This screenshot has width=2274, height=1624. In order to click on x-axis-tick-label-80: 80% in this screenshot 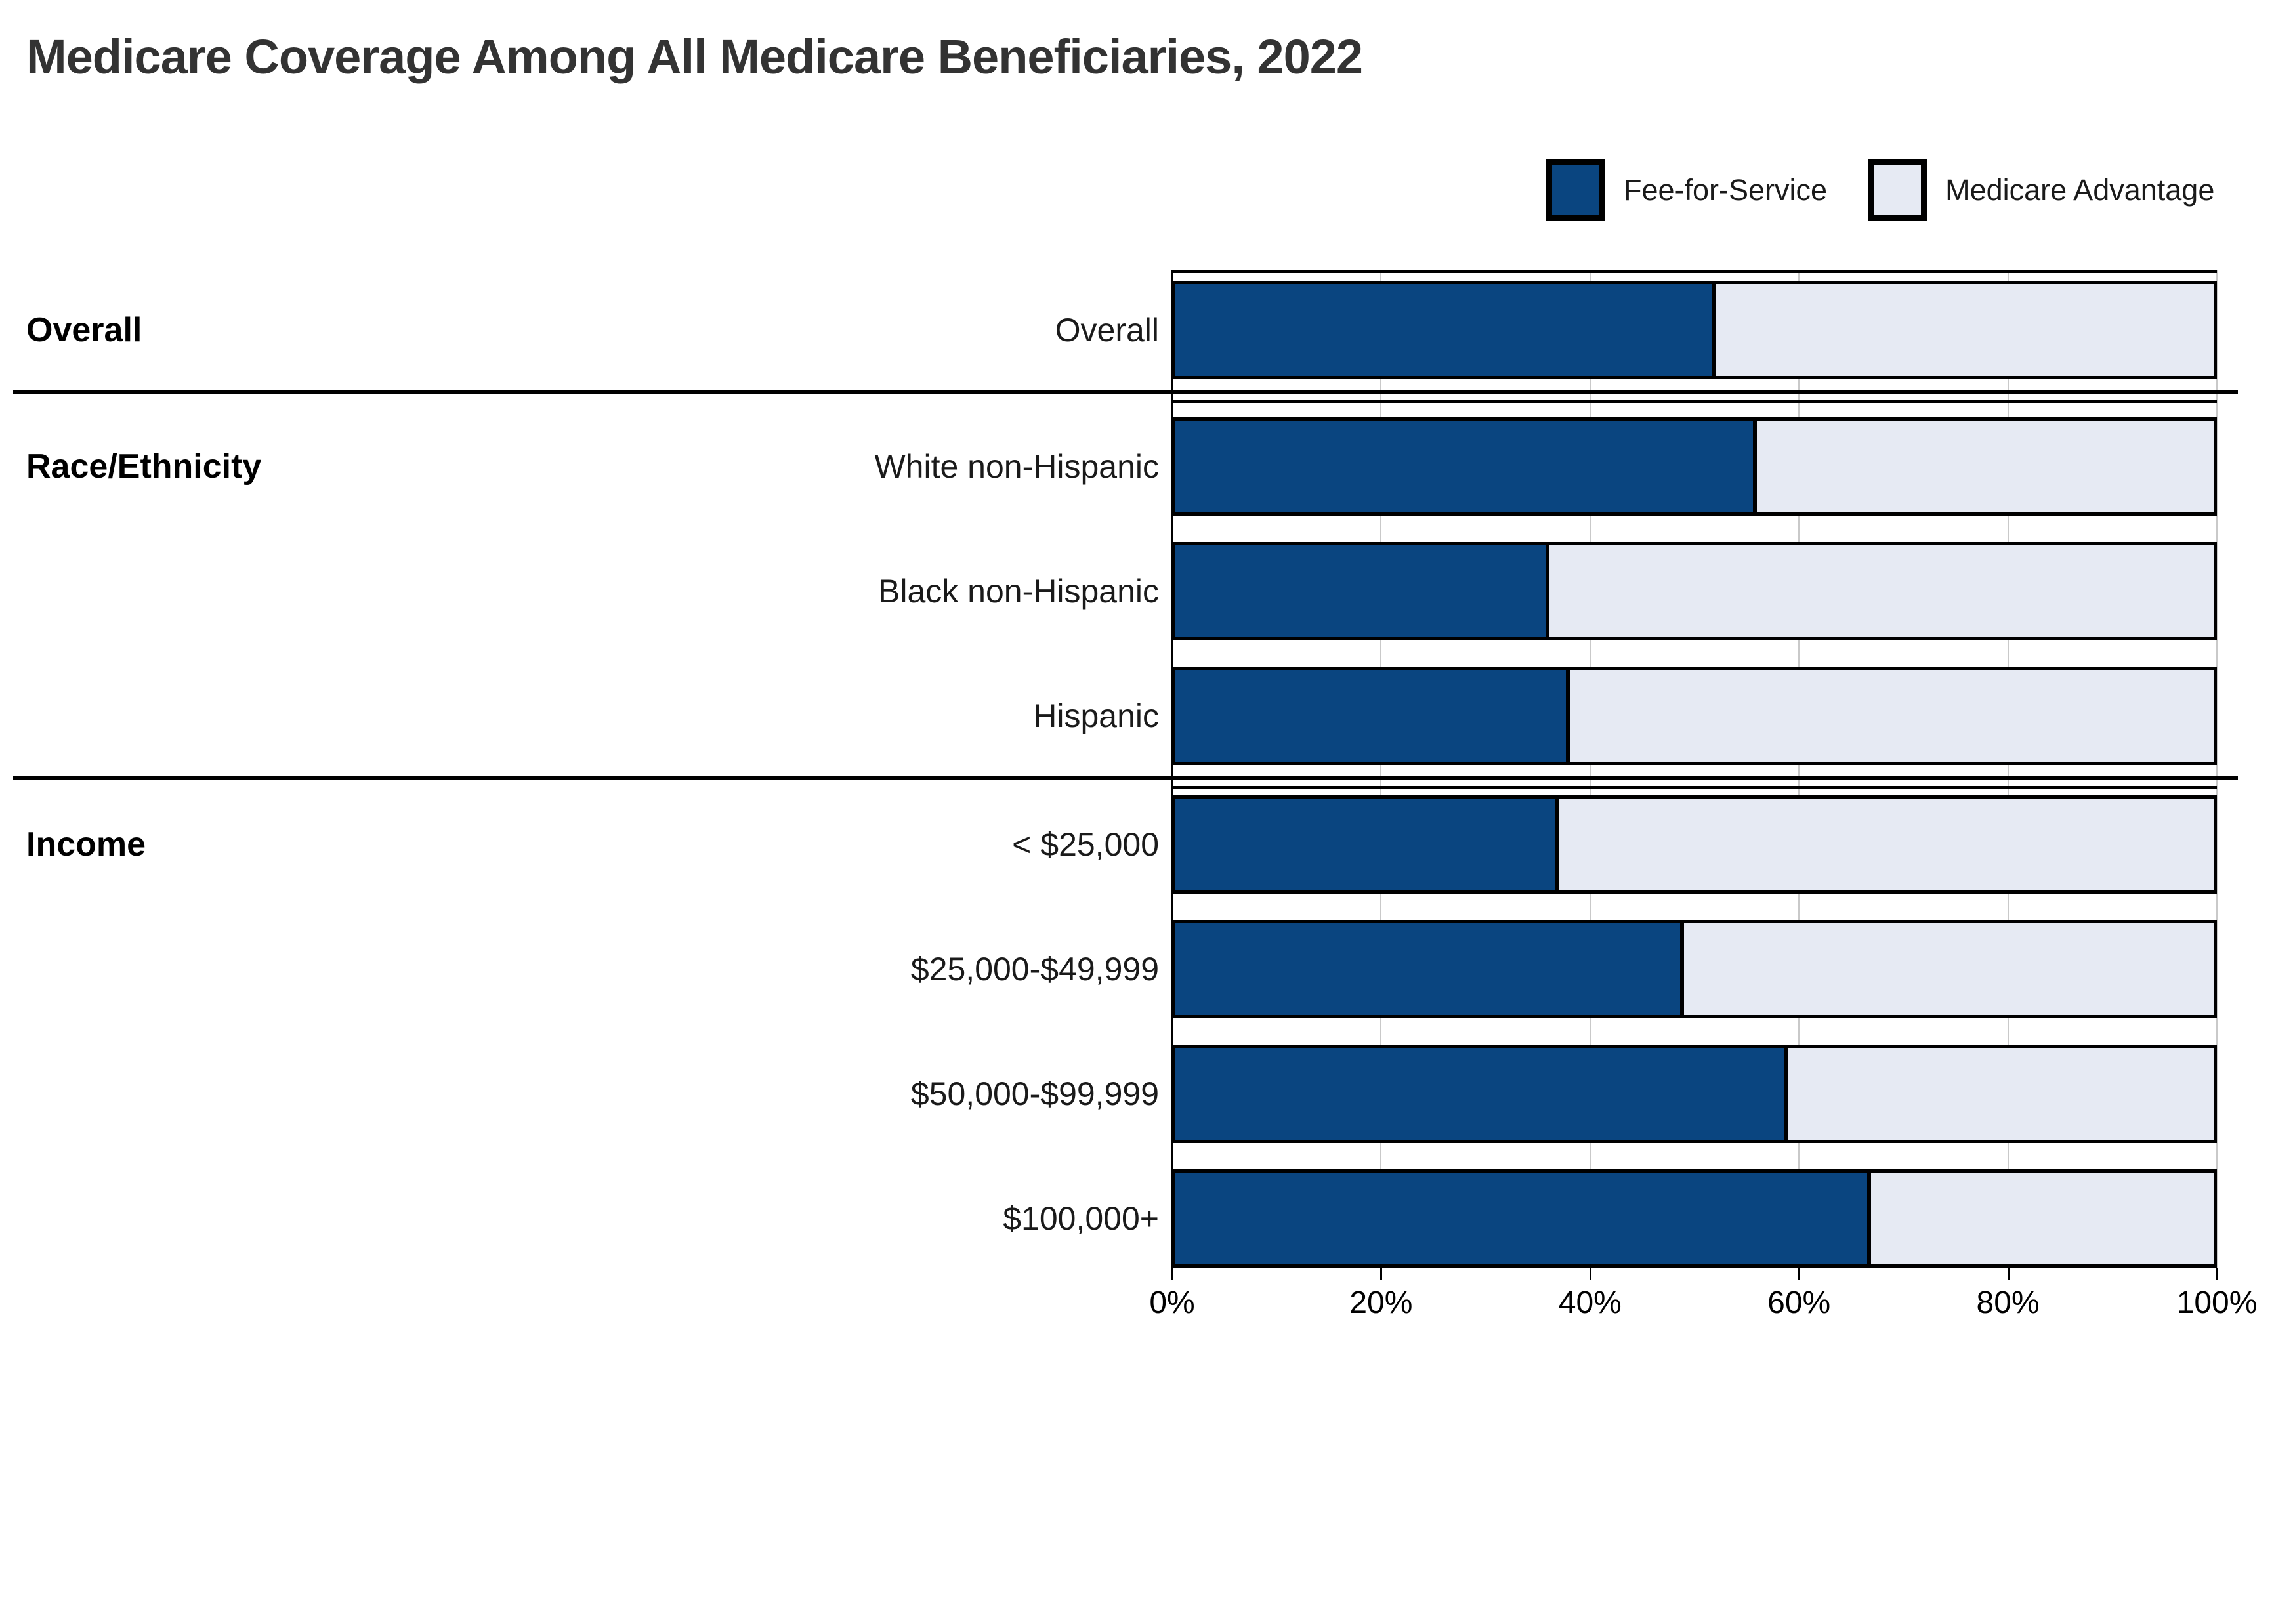, I will do `click(2008, 1302)`.